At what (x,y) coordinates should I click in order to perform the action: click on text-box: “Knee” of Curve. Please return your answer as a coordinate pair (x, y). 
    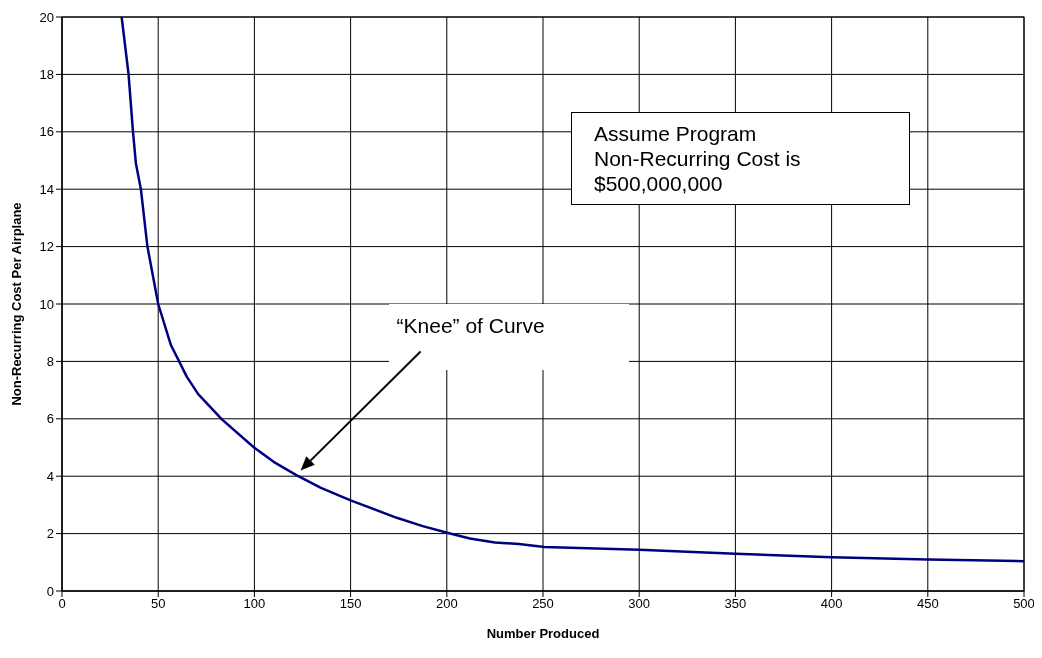
    Looking at the image, I should click on (508, 337).